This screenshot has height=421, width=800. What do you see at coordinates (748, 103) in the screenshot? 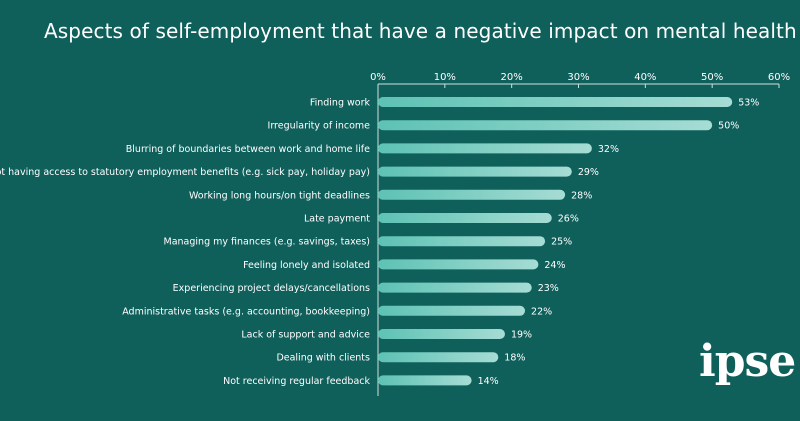
I see `data-label: 53%` at bounding box center [748, 103].